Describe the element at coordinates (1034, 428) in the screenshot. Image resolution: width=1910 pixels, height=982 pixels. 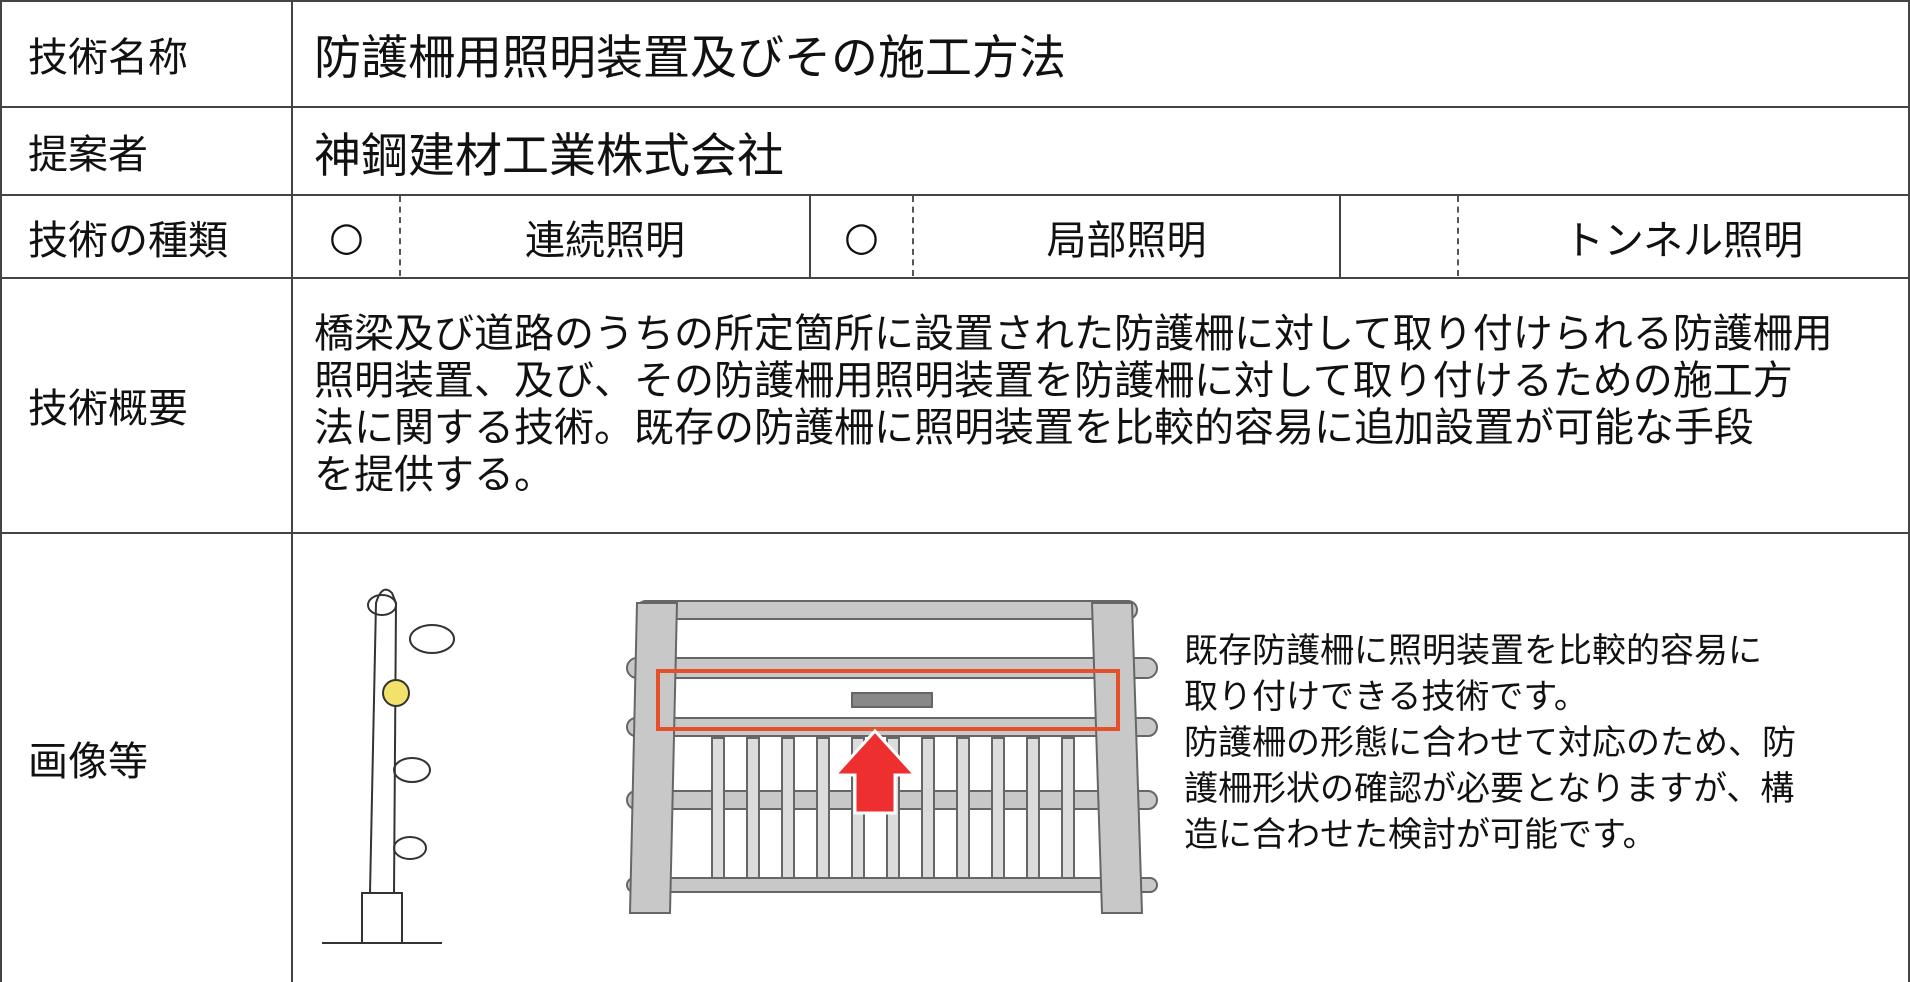
I see `text-line: 法に関する技術。既存の防護柵に照明装置を比較的容易に追加設置が可能な手段` at that location.